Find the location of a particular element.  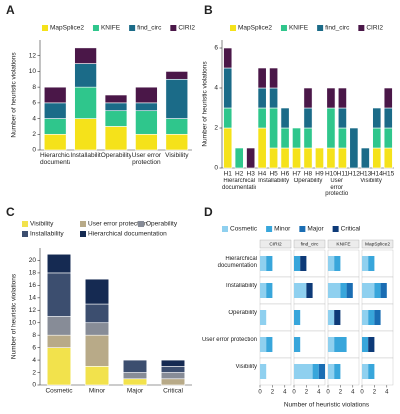

legend-label: Hierarchical documentation is located at coordinates (127, 234).